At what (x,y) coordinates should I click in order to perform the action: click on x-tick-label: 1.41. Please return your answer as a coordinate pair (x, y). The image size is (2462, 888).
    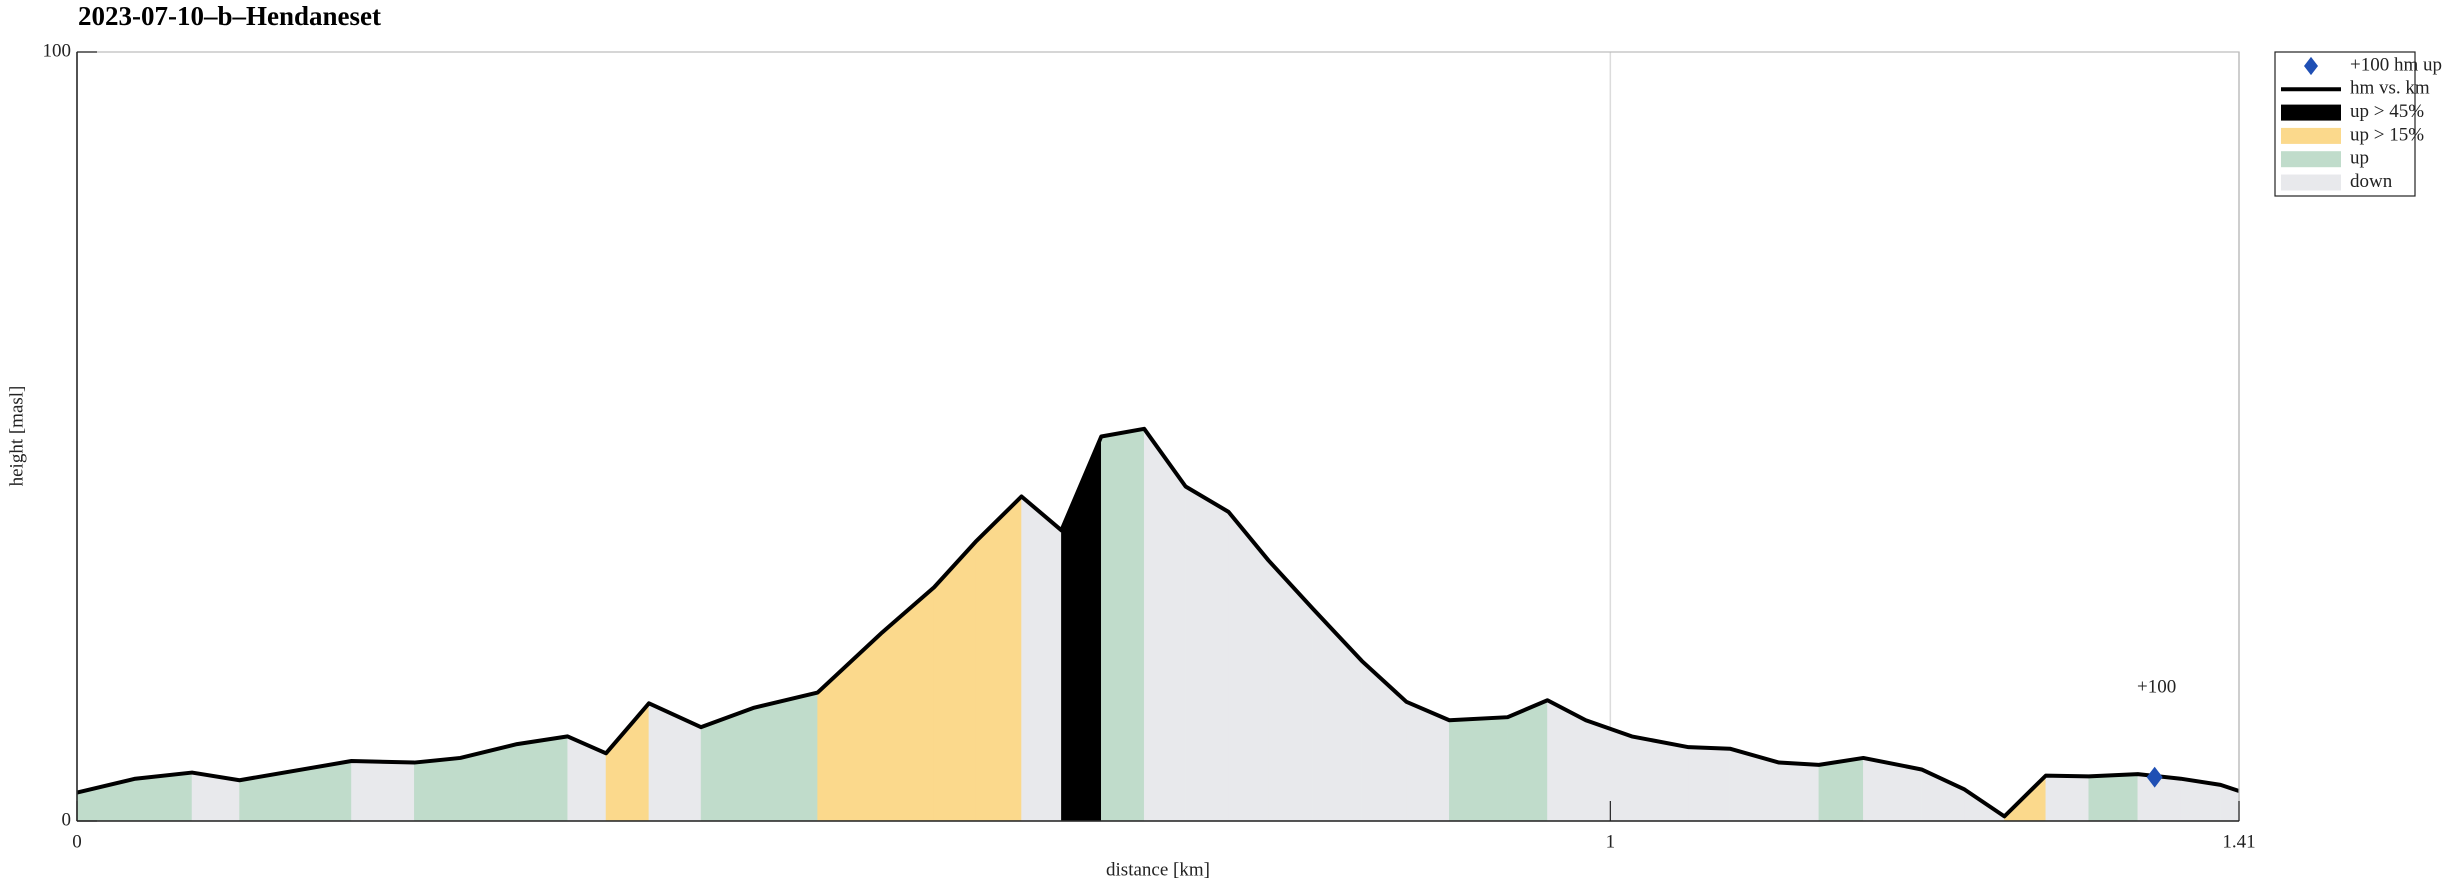
    Looking at the image, I should click on (2238, 841).